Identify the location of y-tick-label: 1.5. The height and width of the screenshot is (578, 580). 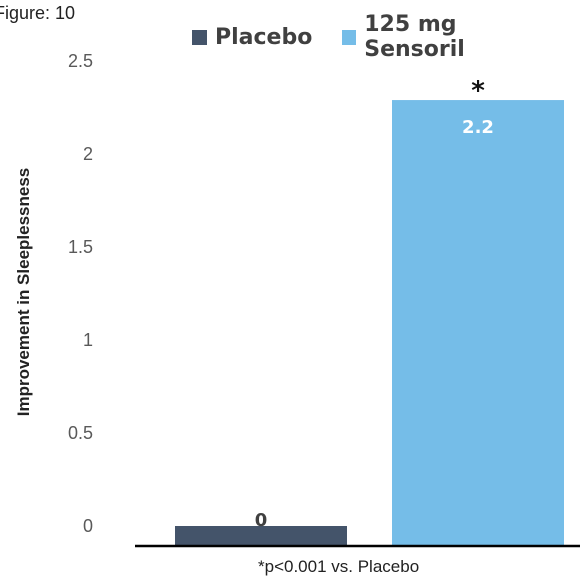
(80, 247).